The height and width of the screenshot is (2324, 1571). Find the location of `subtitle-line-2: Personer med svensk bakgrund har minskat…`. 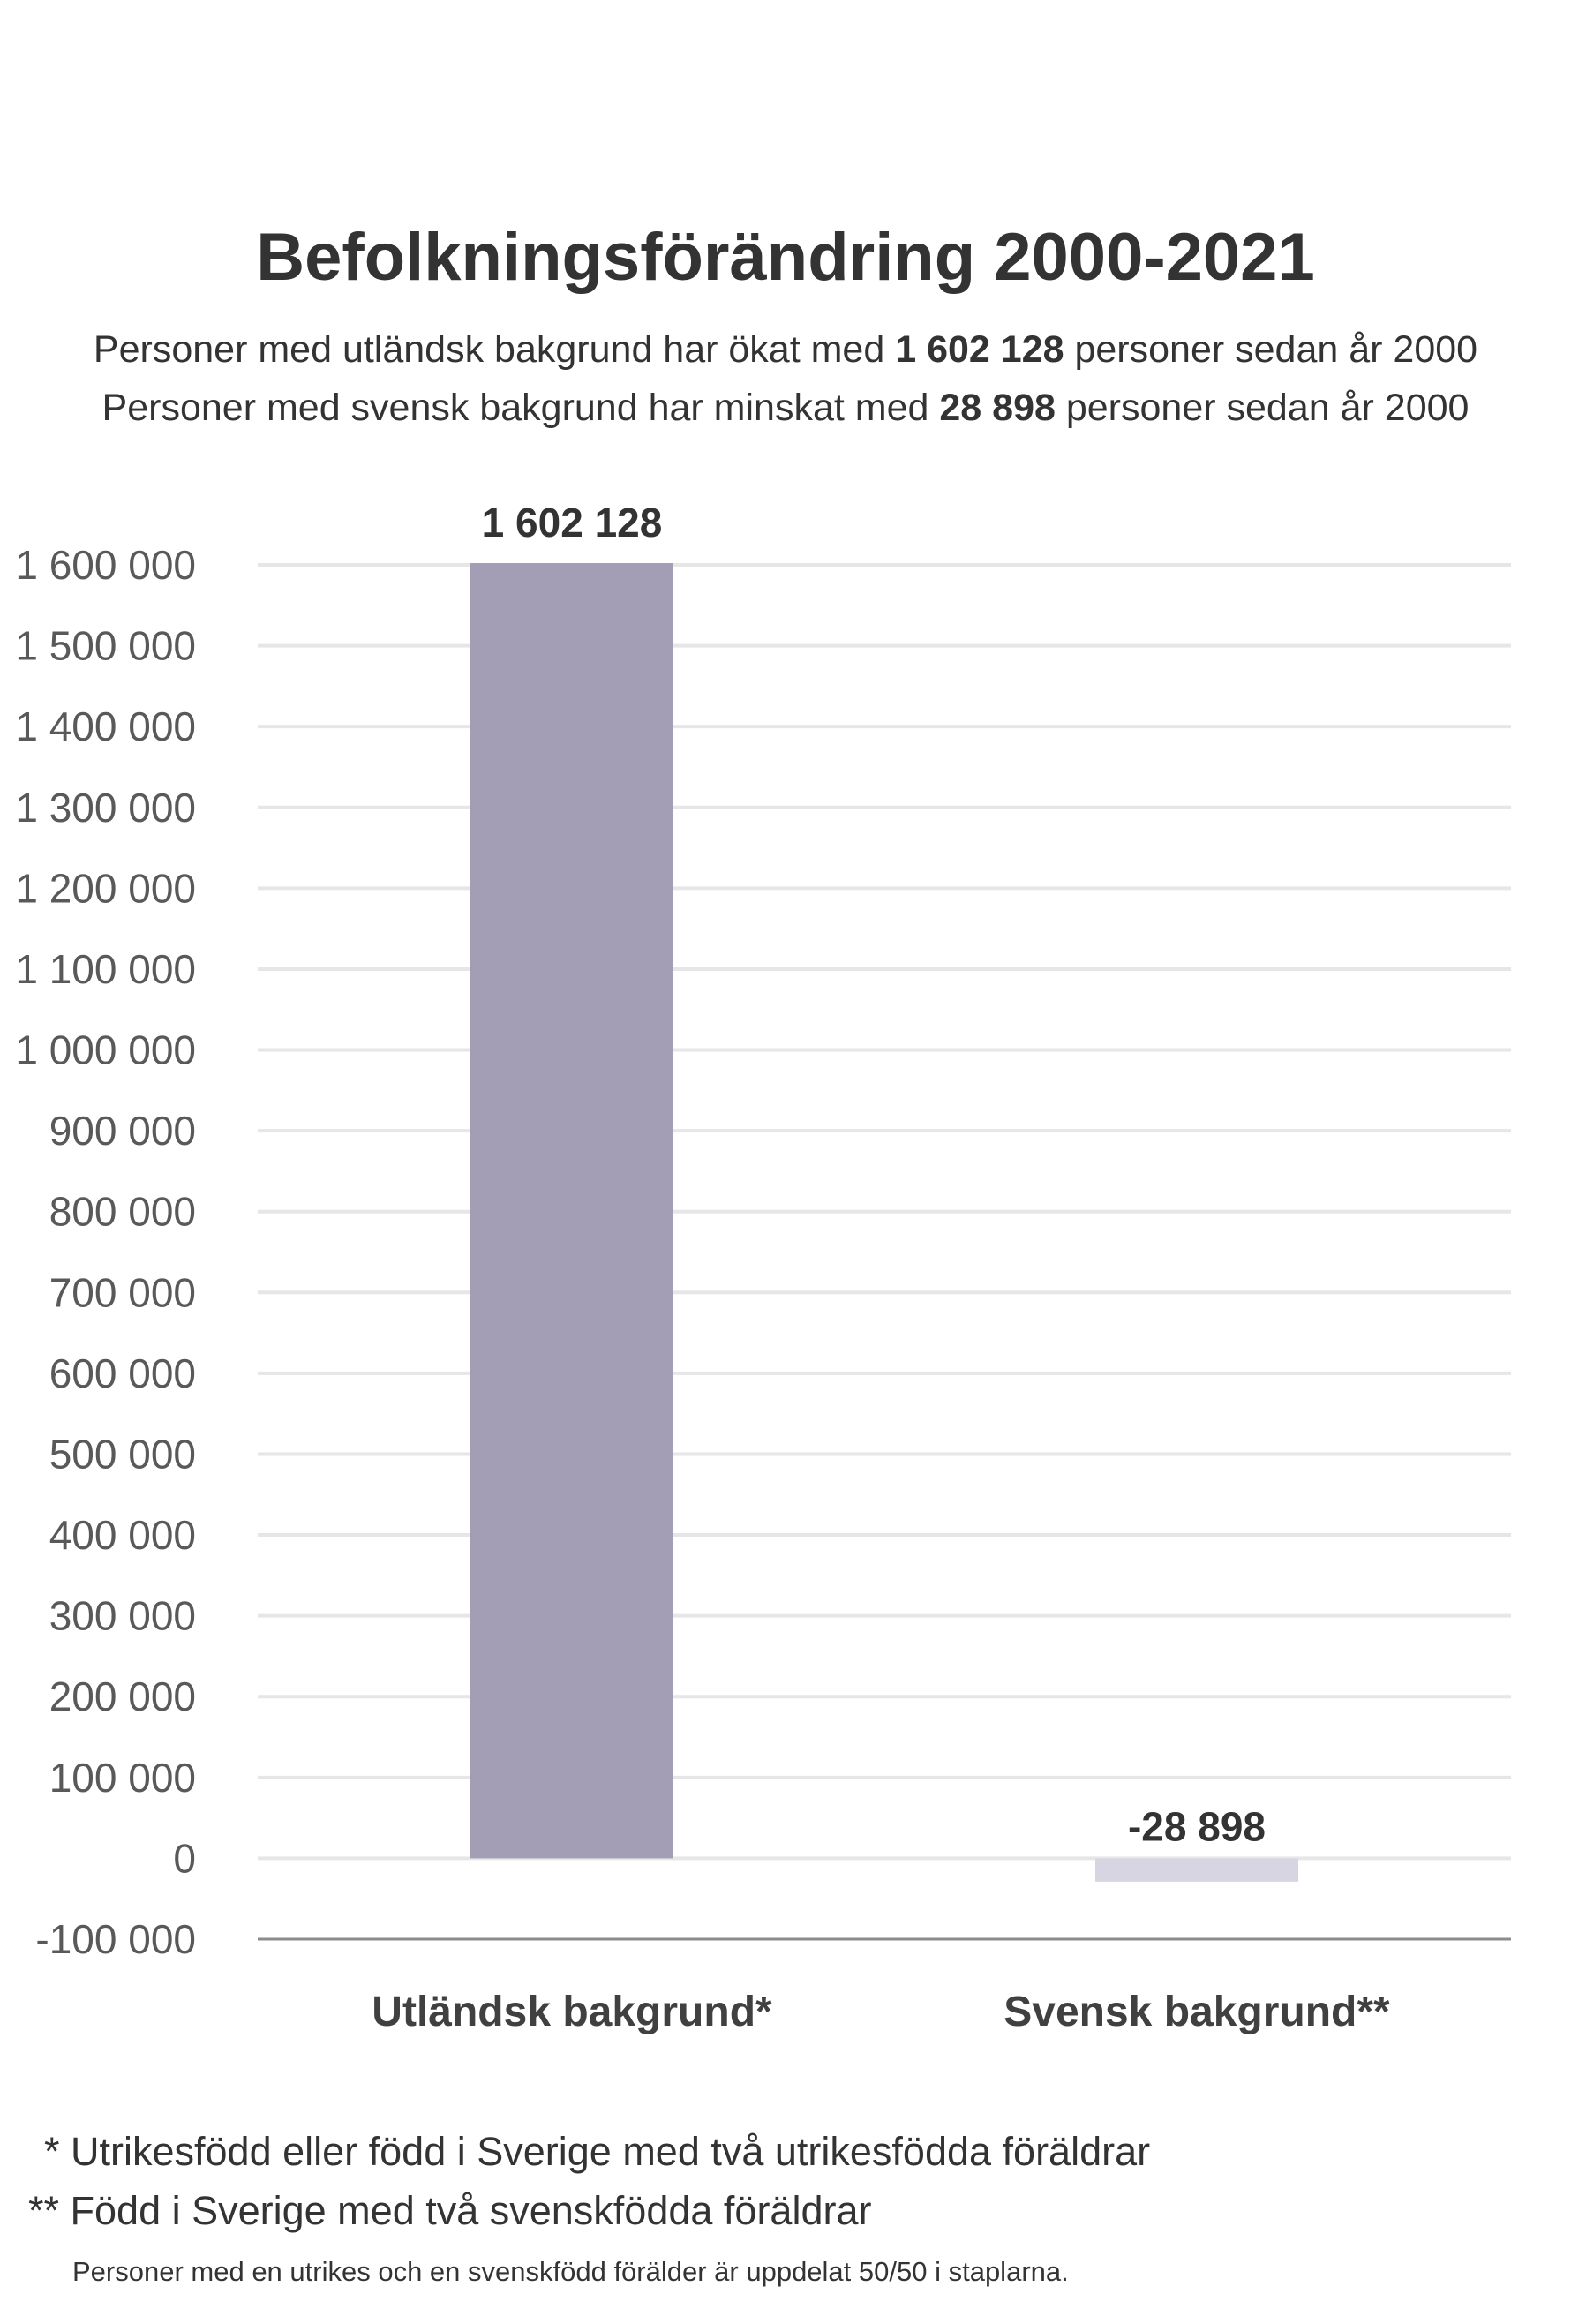

subtitle-line-2: Personer med svensk bakgrund har minskat… is located at coordinates (785, 408).